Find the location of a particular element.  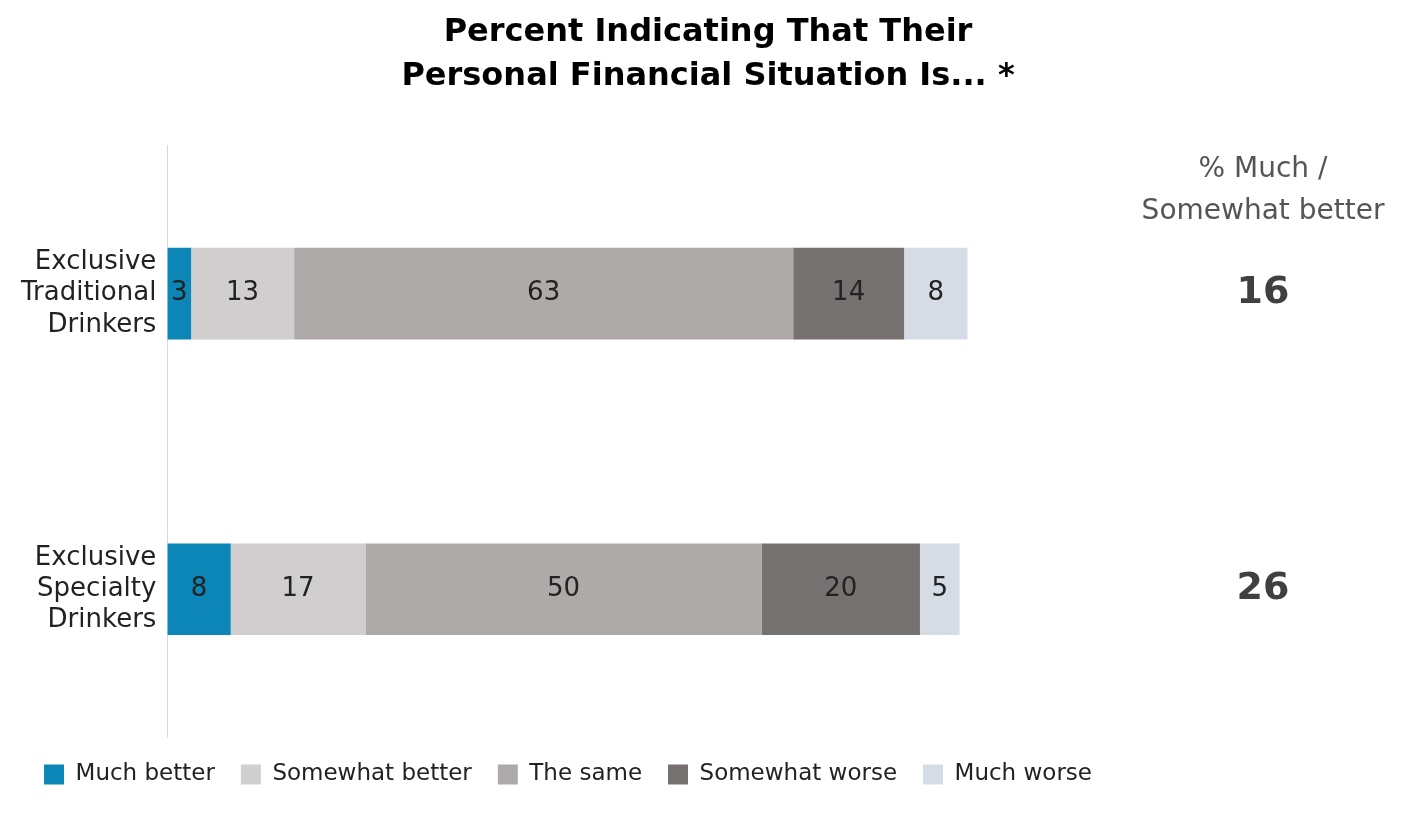

legend-label: Much better is located at coordinates (145, 772).